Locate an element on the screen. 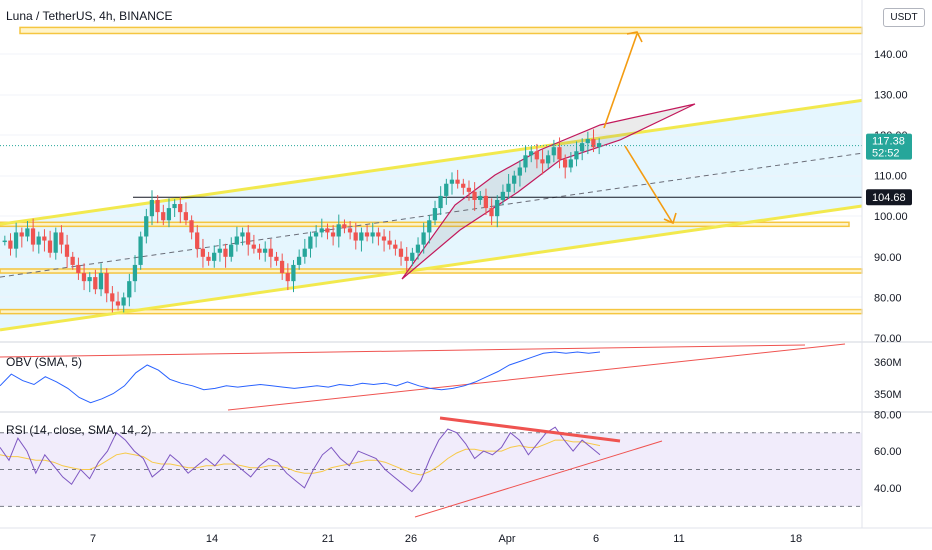 Image resolution: width=932 pixels, height=550 pixels. price-tick-label: 110.00 is located at coordinates (890, 177).